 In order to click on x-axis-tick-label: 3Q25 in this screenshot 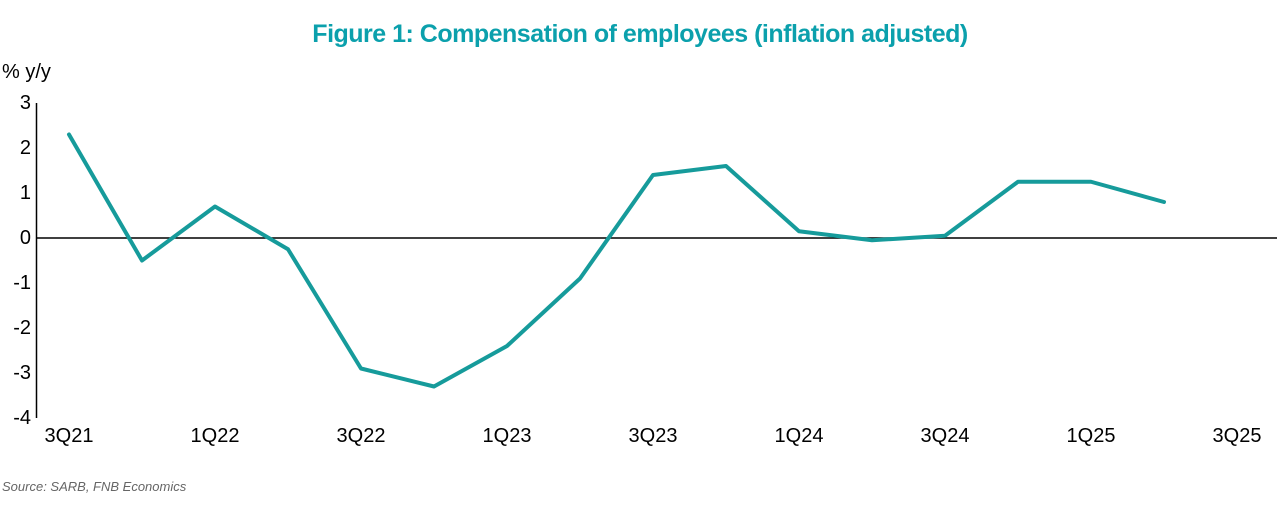, I will do `click(1237, 436)`.